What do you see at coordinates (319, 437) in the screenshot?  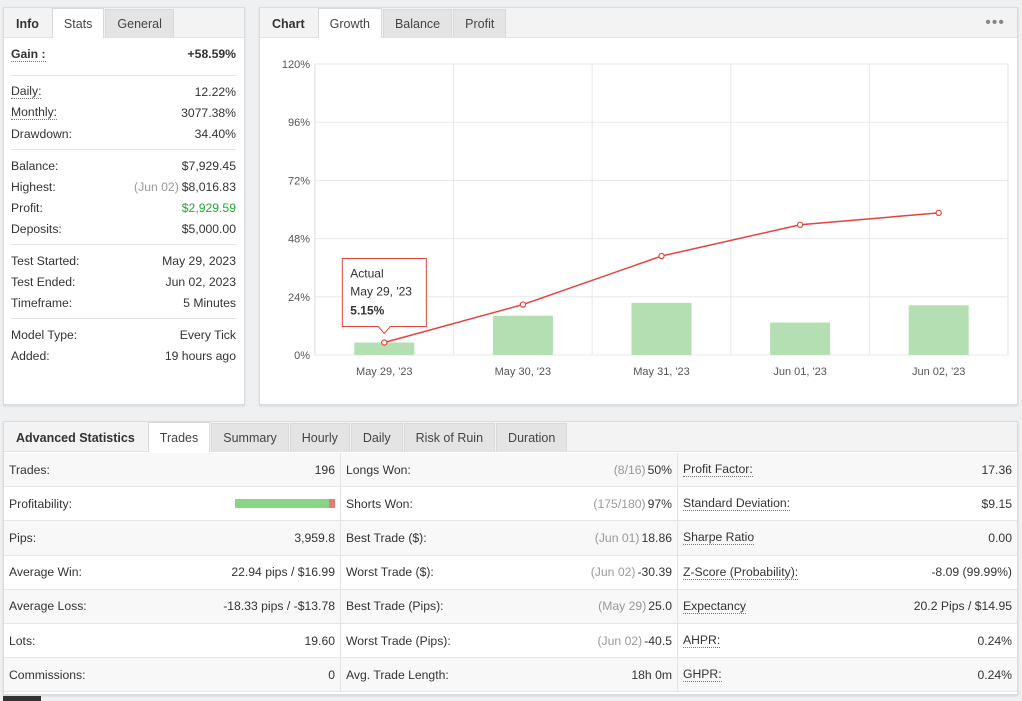 I see `tab-hourly: Hourly` at bounding box center [319, 437].